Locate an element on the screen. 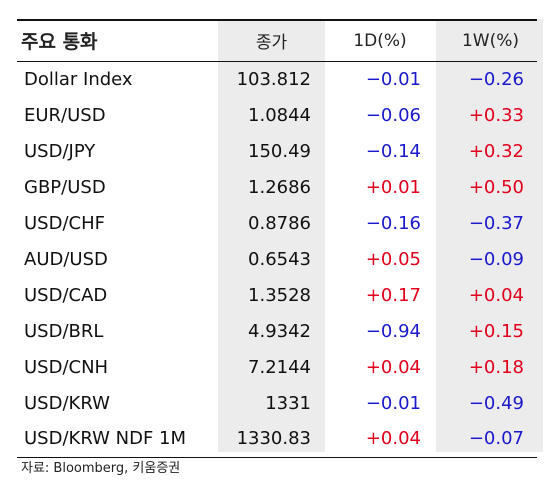  close-price-cell: 1.3528 is located at coordinates (279, 295).